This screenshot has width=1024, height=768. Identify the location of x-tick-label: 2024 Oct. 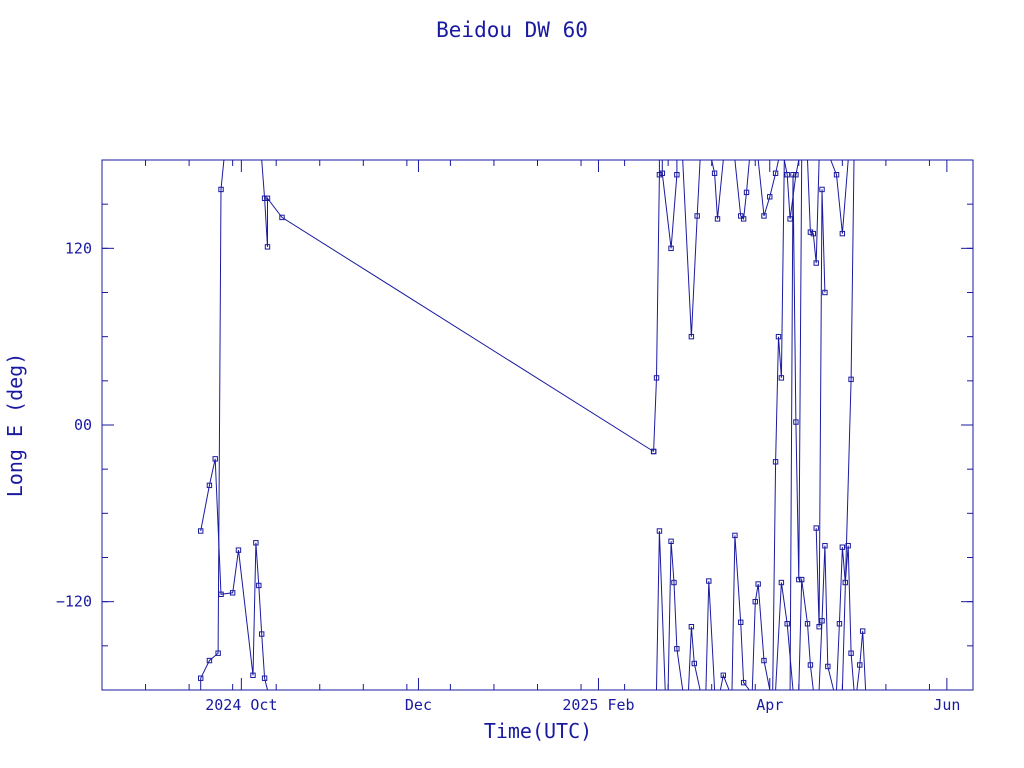
(241, 705).